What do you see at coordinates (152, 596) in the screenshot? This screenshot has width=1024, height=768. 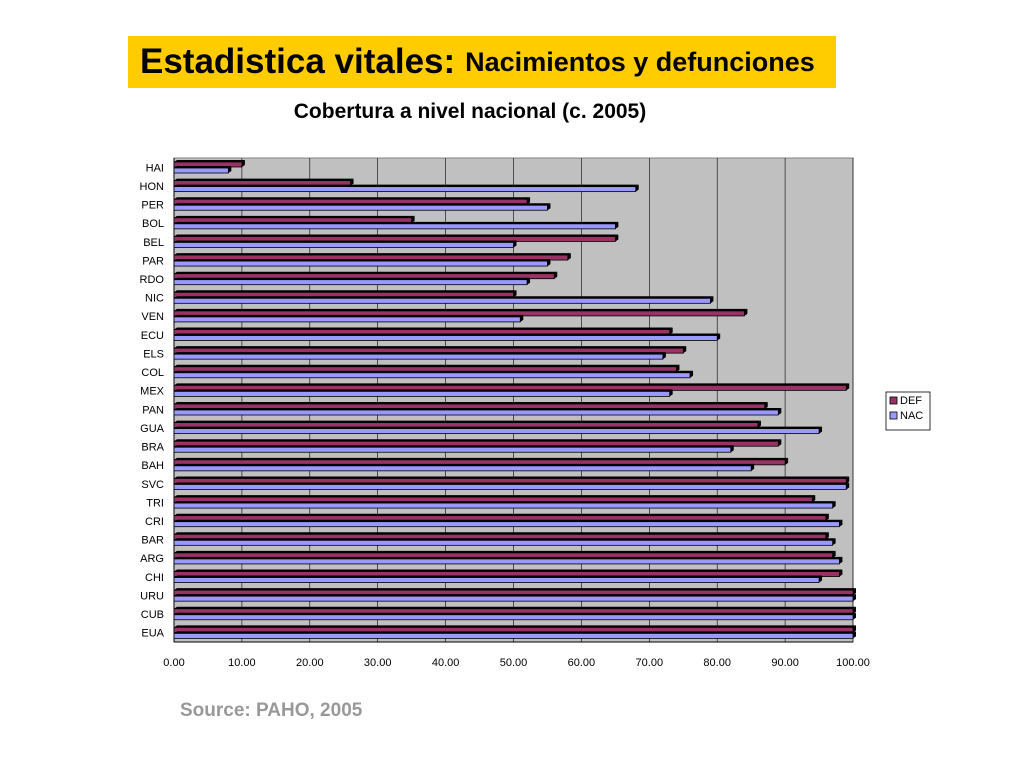 I see `category-label: URU` at bounding box center [152, 596].